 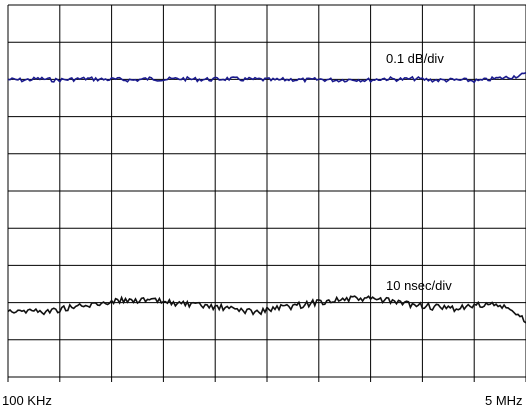 What do you see at coordinates (419, 285) in the screenshot?
I see `series-label-1: 10 nsec/div` at bounding box center [419, 285].